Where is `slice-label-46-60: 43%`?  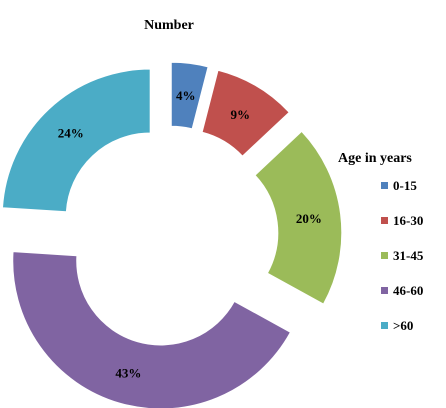
slice-label-46-60: 43% is located at coordinates (128, 372).